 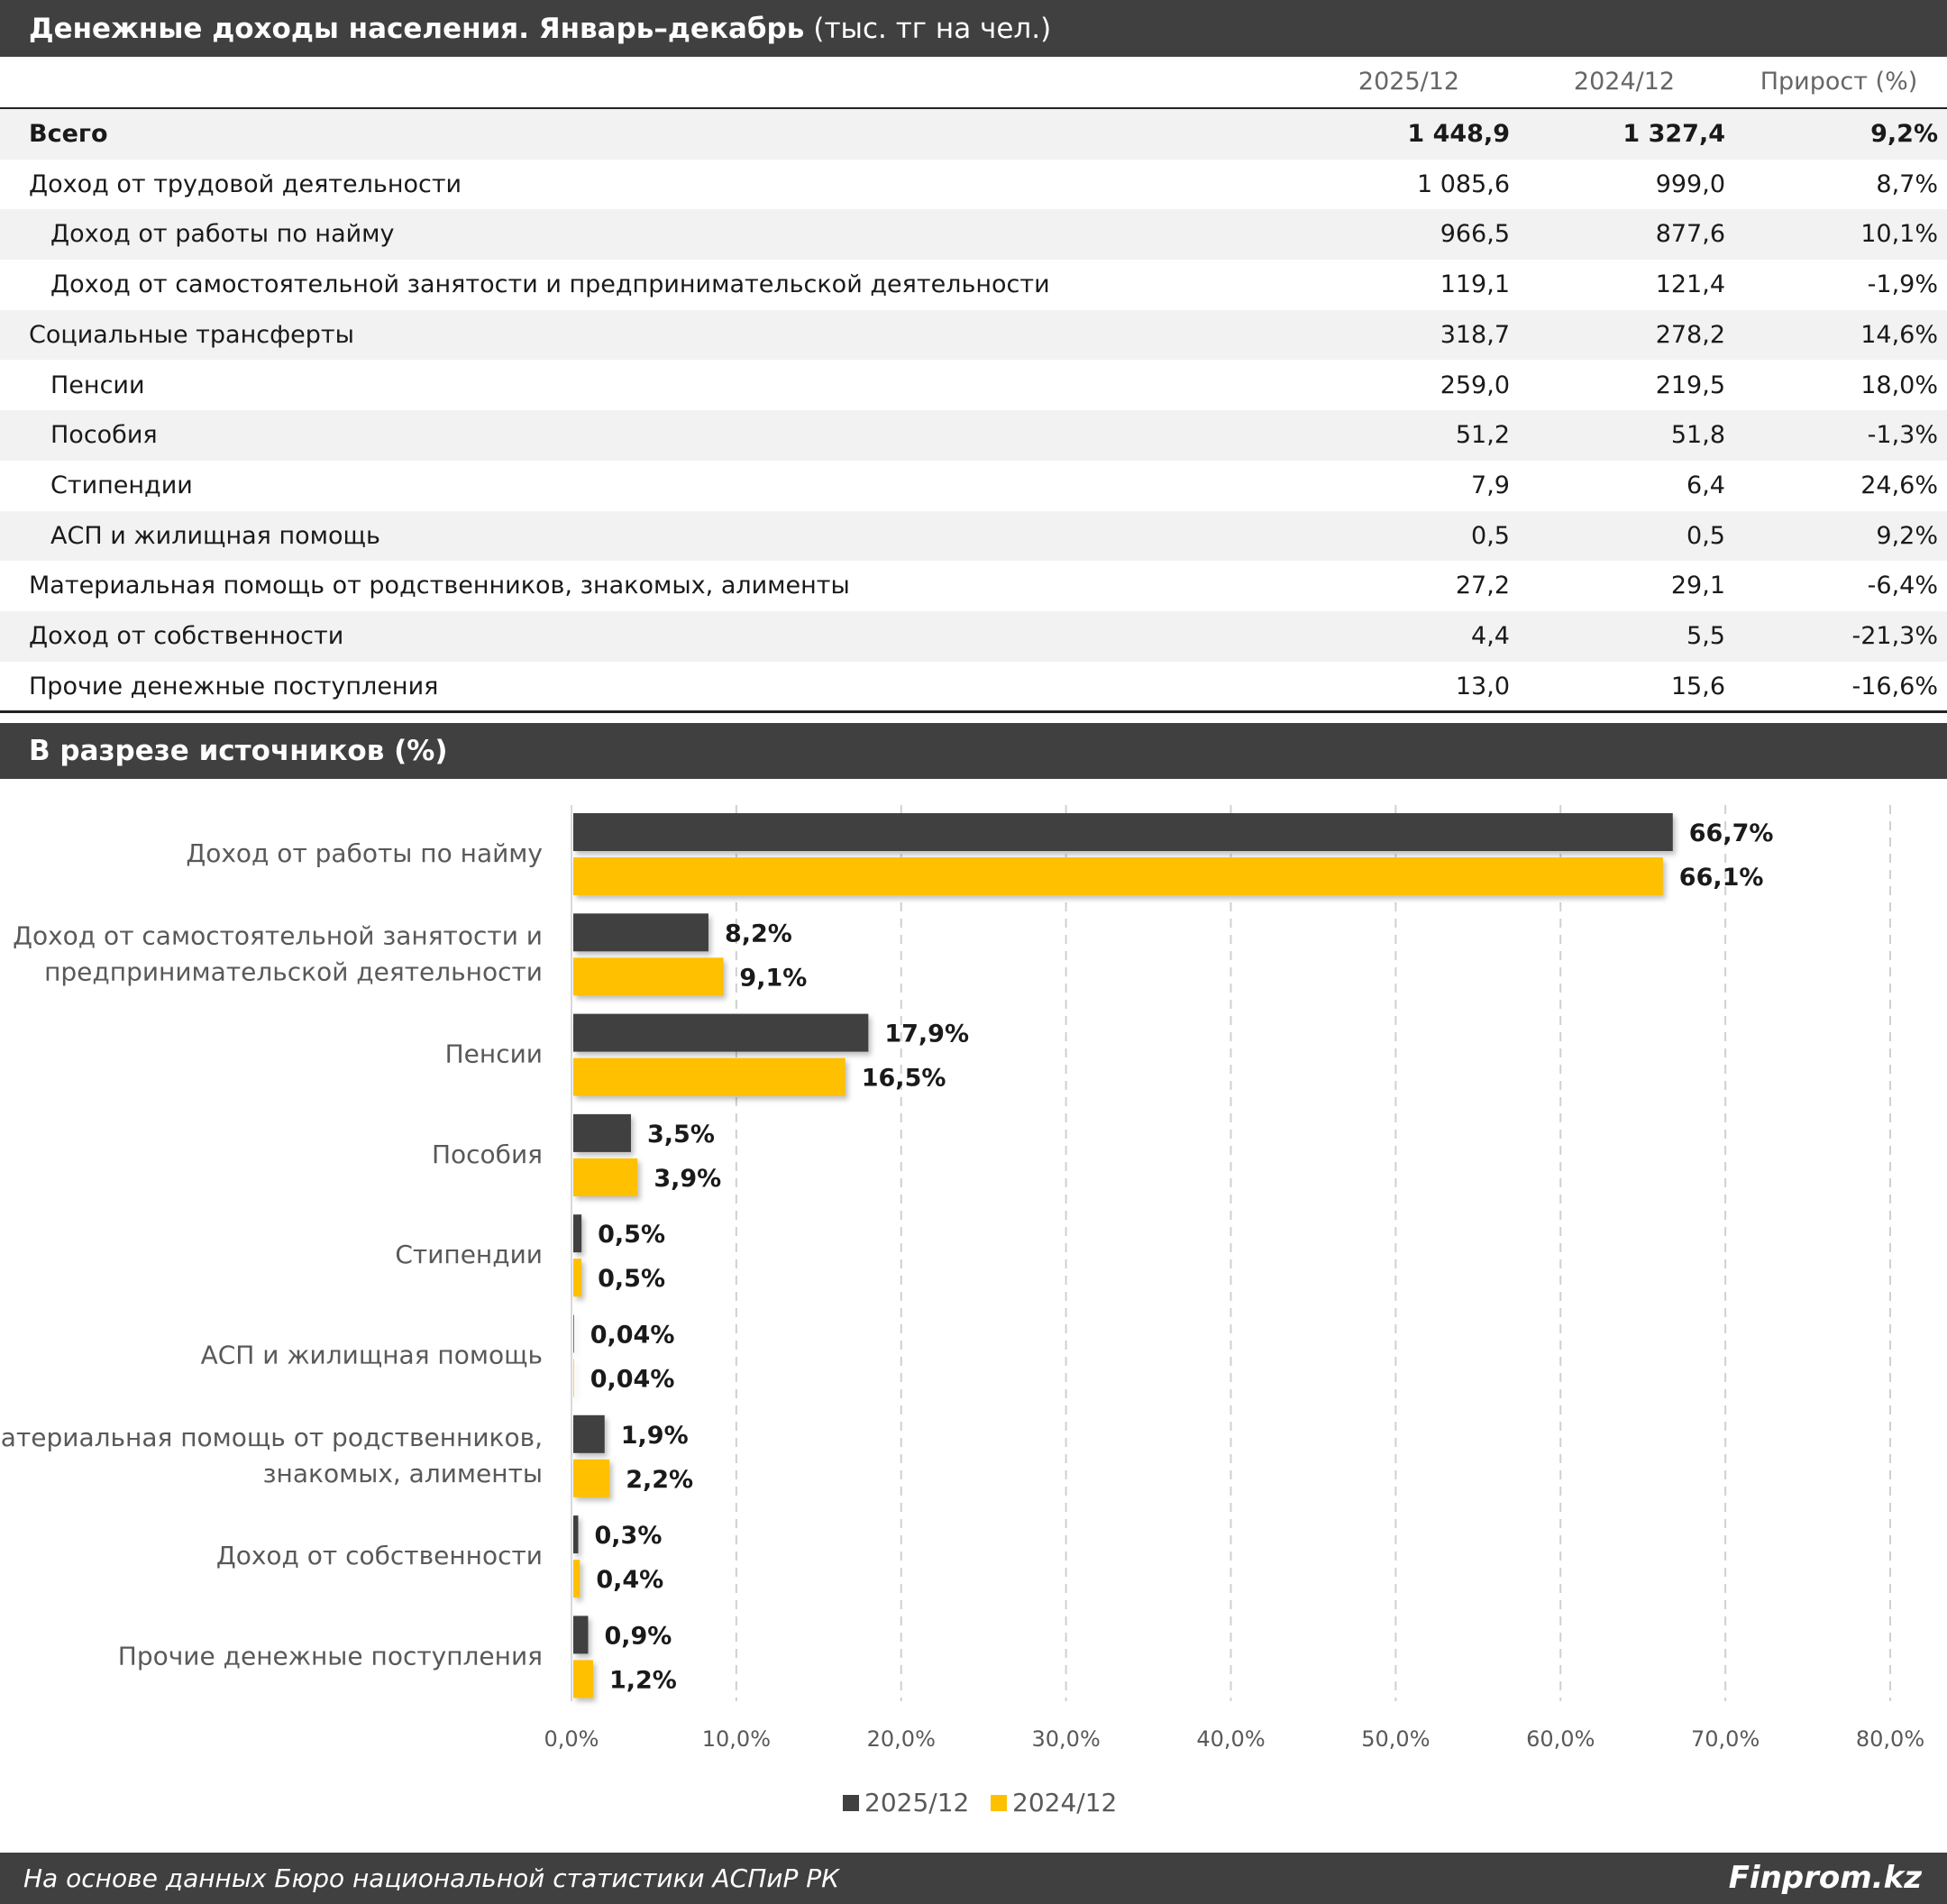 What do you see at coordinates (655, 1436) in the screenshot?
I see `data-label: 1,9%` at bounding box center [655, 1436].